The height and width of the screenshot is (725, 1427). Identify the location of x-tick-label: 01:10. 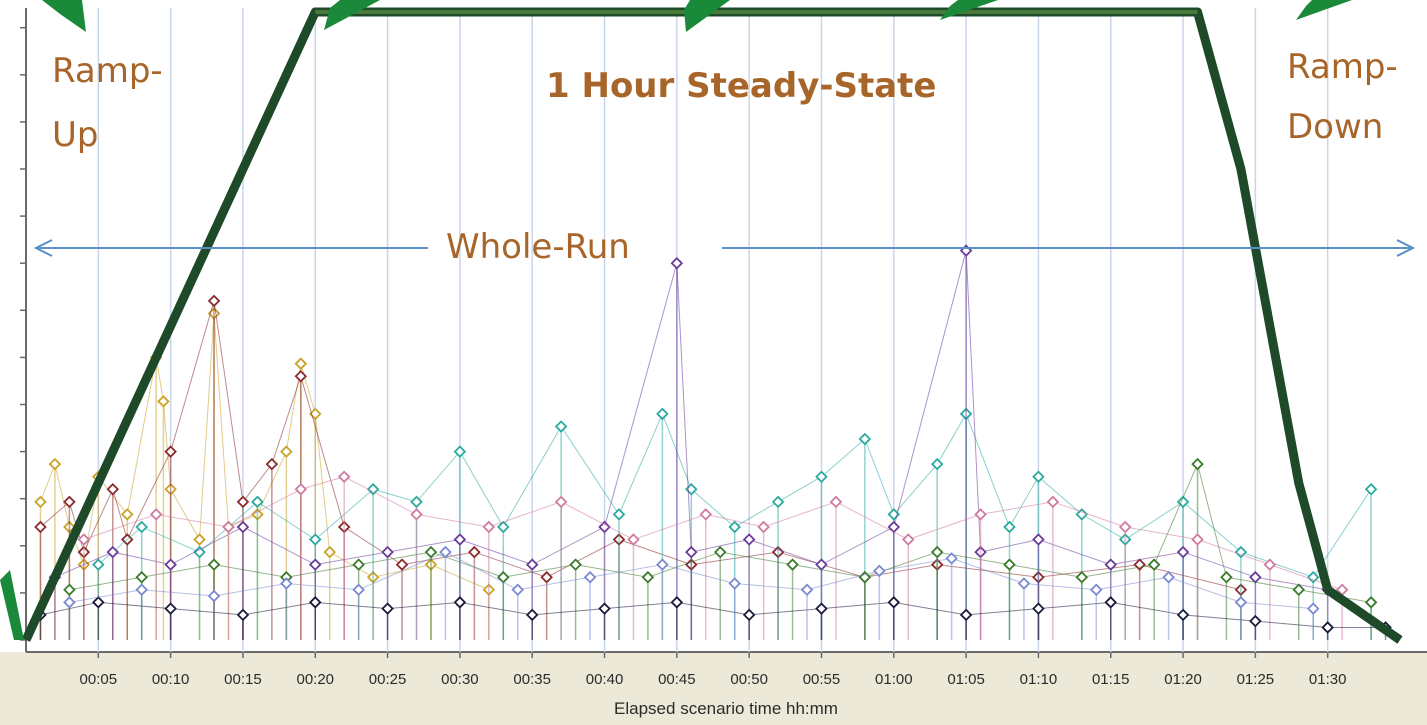
(1039, 679).